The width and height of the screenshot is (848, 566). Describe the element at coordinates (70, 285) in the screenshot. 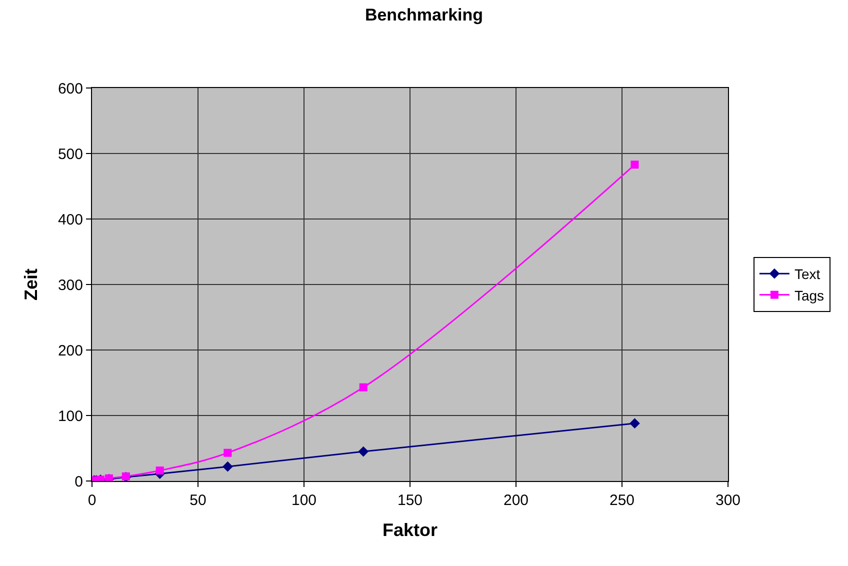

I see `y-tick-label: 300` at that location.